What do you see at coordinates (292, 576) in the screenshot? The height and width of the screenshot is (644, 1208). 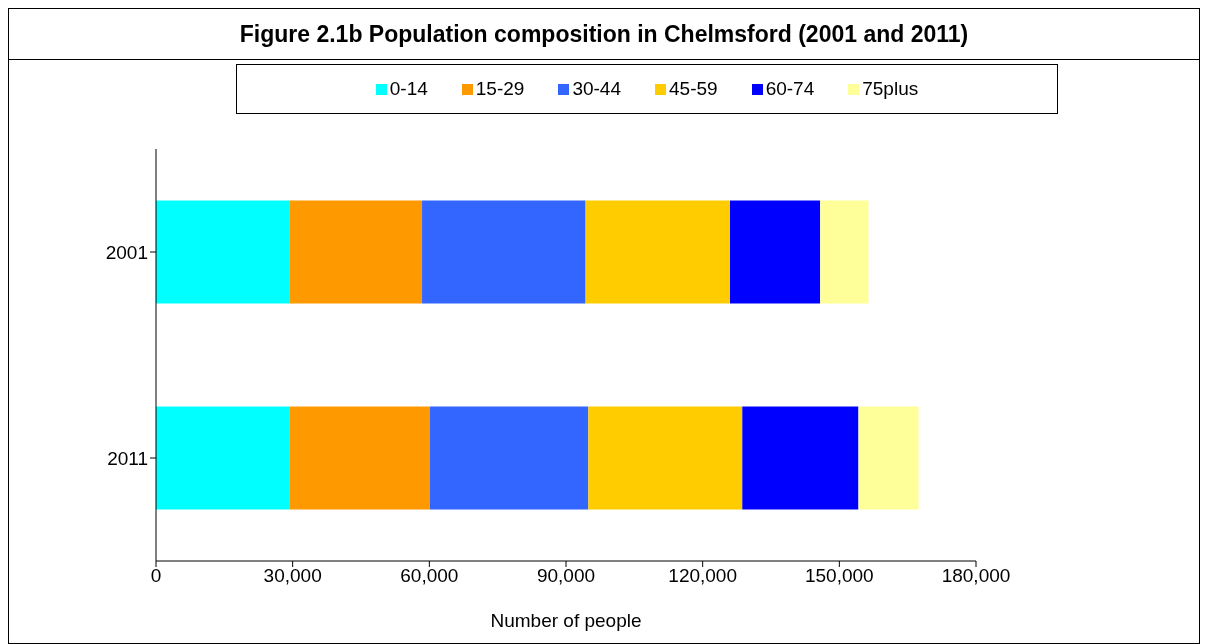 I see `x-tick-label: 30,000` at bounding box center [292, 576].